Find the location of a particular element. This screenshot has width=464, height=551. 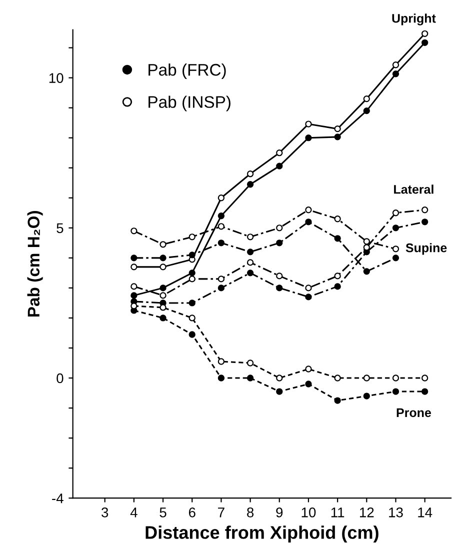

x-tick-label: 12 is located at coordinates (367, 513).